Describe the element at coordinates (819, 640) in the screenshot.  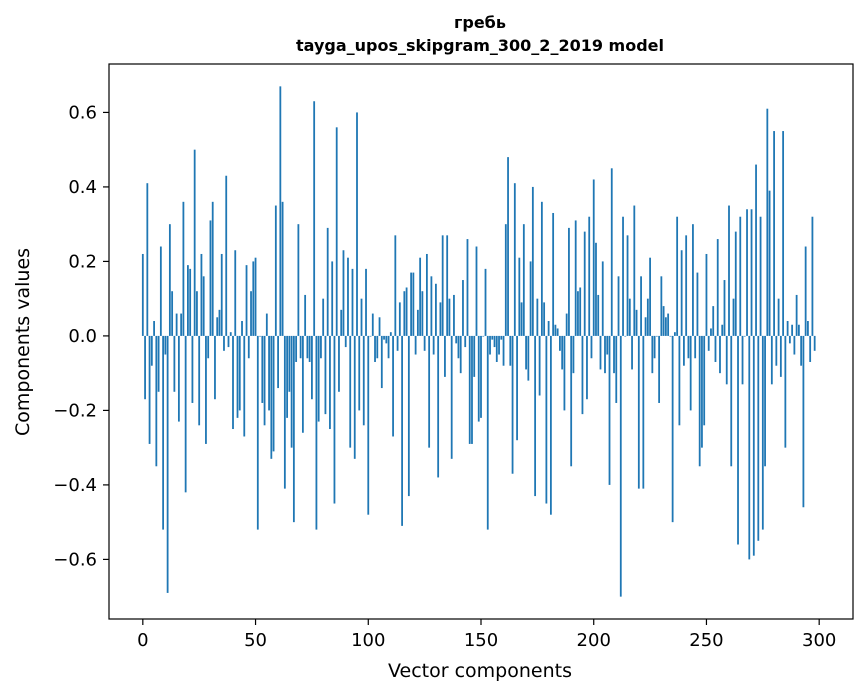
I see `x-tick-label: 300` at that location.